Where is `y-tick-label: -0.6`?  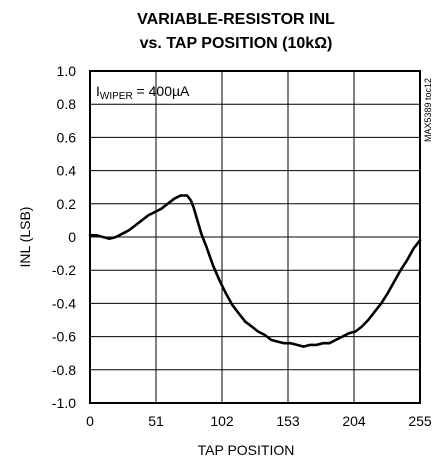
y-tick-label: -0.6 is located at coordinates (64, 337).